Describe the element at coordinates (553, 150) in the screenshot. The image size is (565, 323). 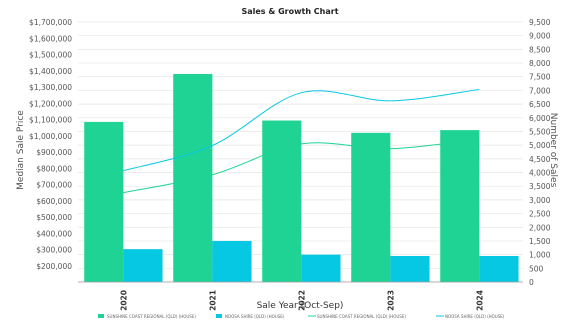
I see `y2-axis-title: Number of Sales` at that location.